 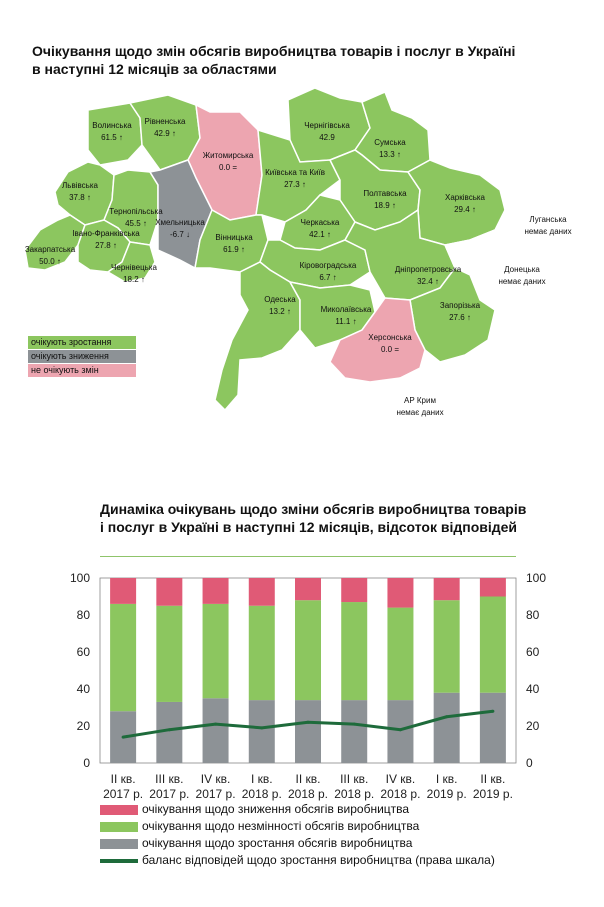 I want to click on y-tick-right: 20, so click(x=533, y=726).